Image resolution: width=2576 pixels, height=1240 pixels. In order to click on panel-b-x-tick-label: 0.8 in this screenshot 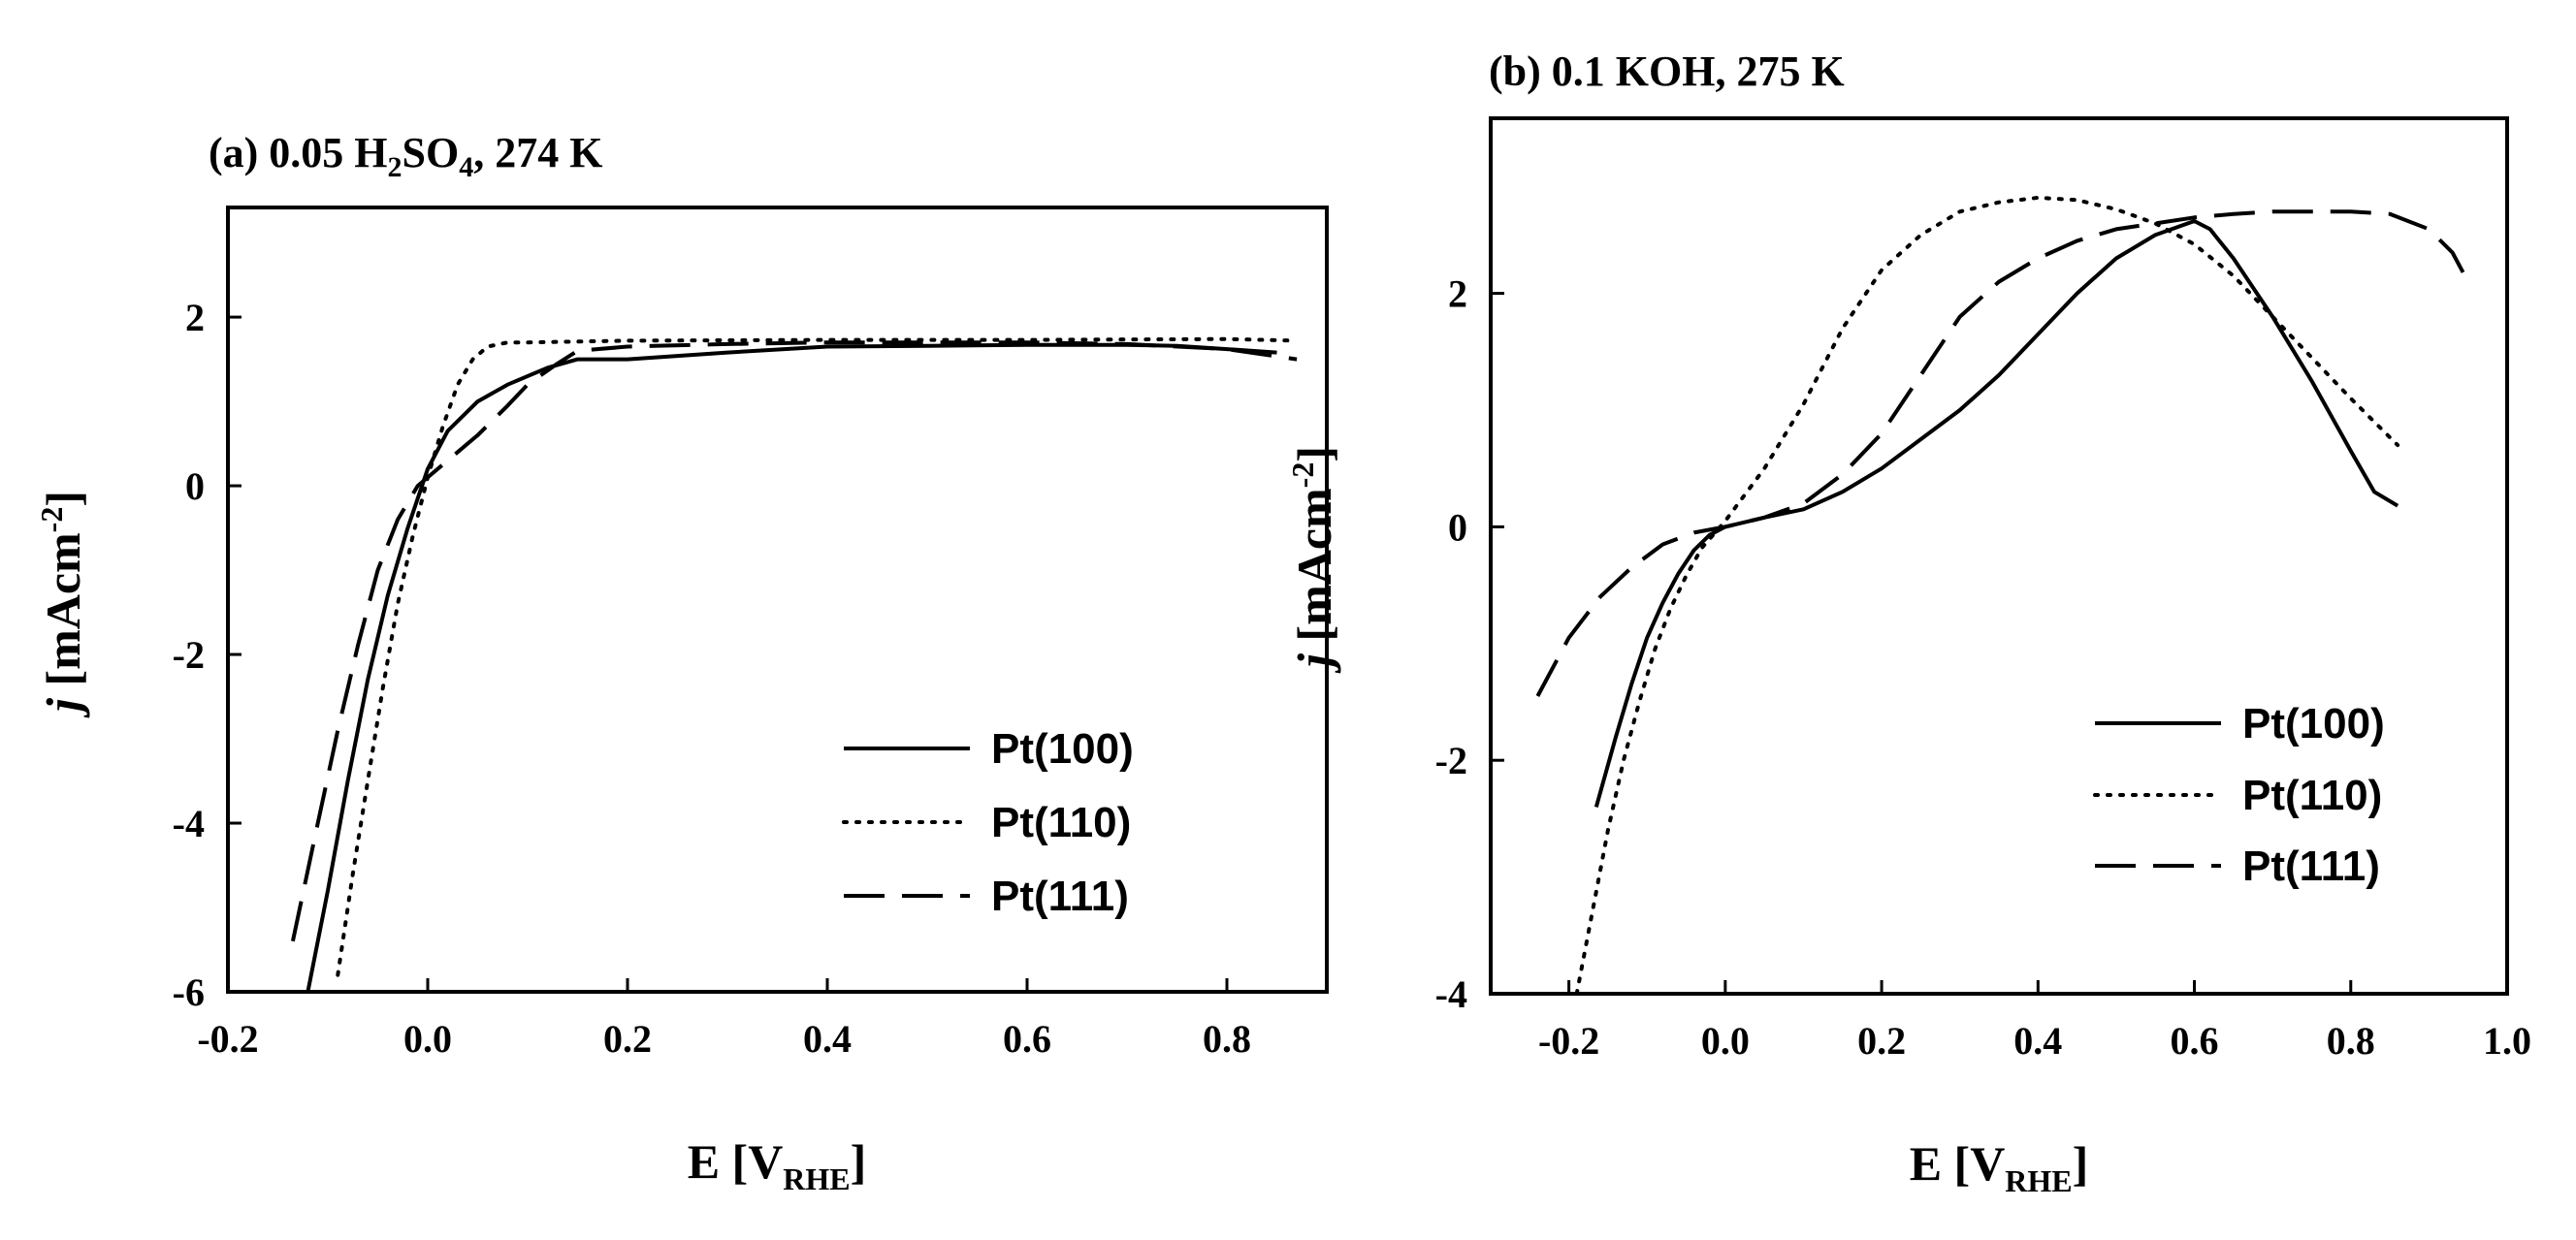, I will do `click(2351, 1041)`.